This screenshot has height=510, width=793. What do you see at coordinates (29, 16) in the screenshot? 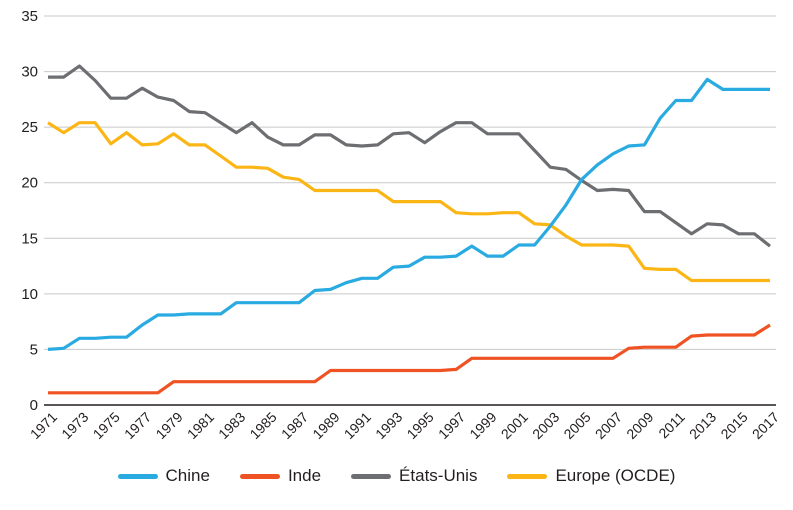
I see `y-axis-label: 35` at bounding box center [29, 16].